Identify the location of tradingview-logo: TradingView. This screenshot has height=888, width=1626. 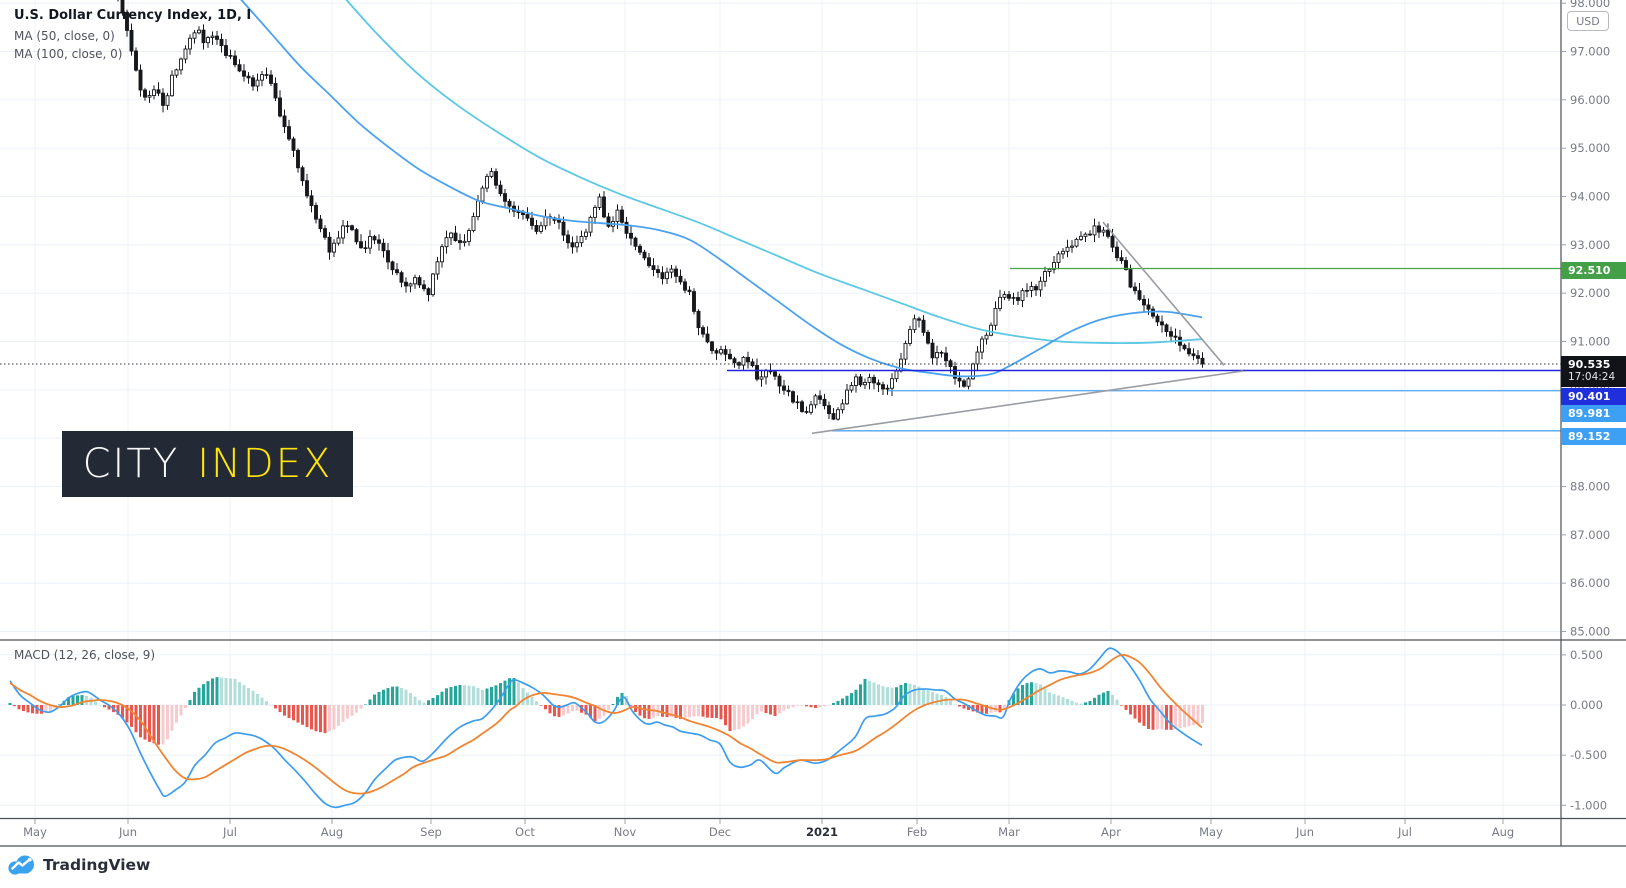
(79, 865).